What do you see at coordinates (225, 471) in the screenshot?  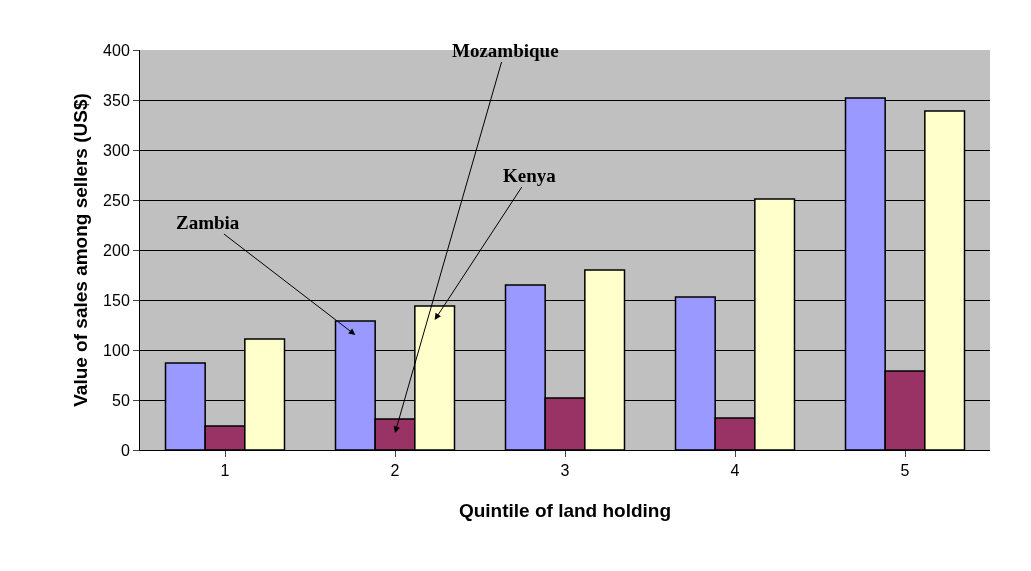 I see `x-tick-label: 1` at bounding box center [225, 471].